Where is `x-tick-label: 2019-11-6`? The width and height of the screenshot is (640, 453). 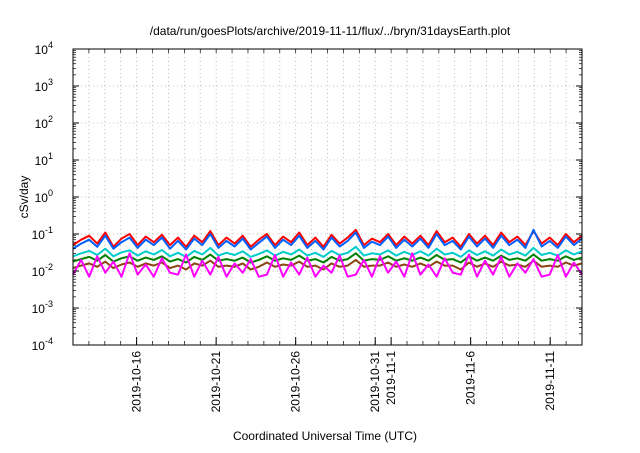
x-tick-label: 2019-11-6 is located at coordinates (471, 378).